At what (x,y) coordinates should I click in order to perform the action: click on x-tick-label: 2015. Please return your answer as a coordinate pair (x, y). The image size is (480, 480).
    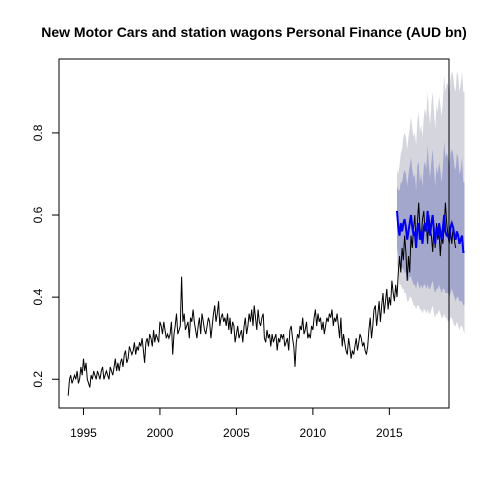
    Looking at the image, I should click on (389, 433).